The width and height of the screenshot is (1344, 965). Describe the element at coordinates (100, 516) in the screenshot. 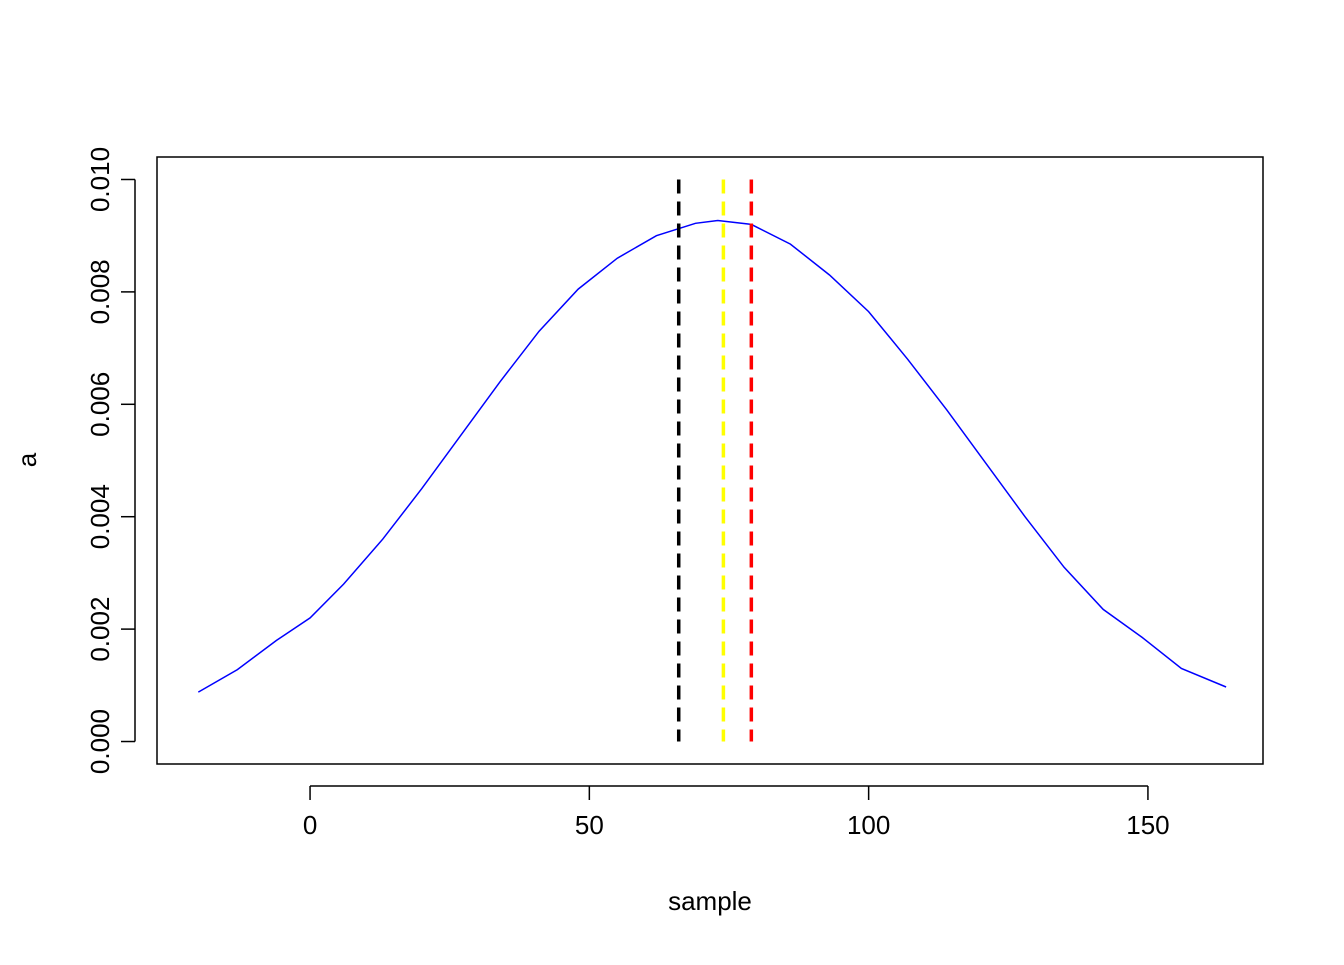

I see `y-tick-label: 0.004` at that location.